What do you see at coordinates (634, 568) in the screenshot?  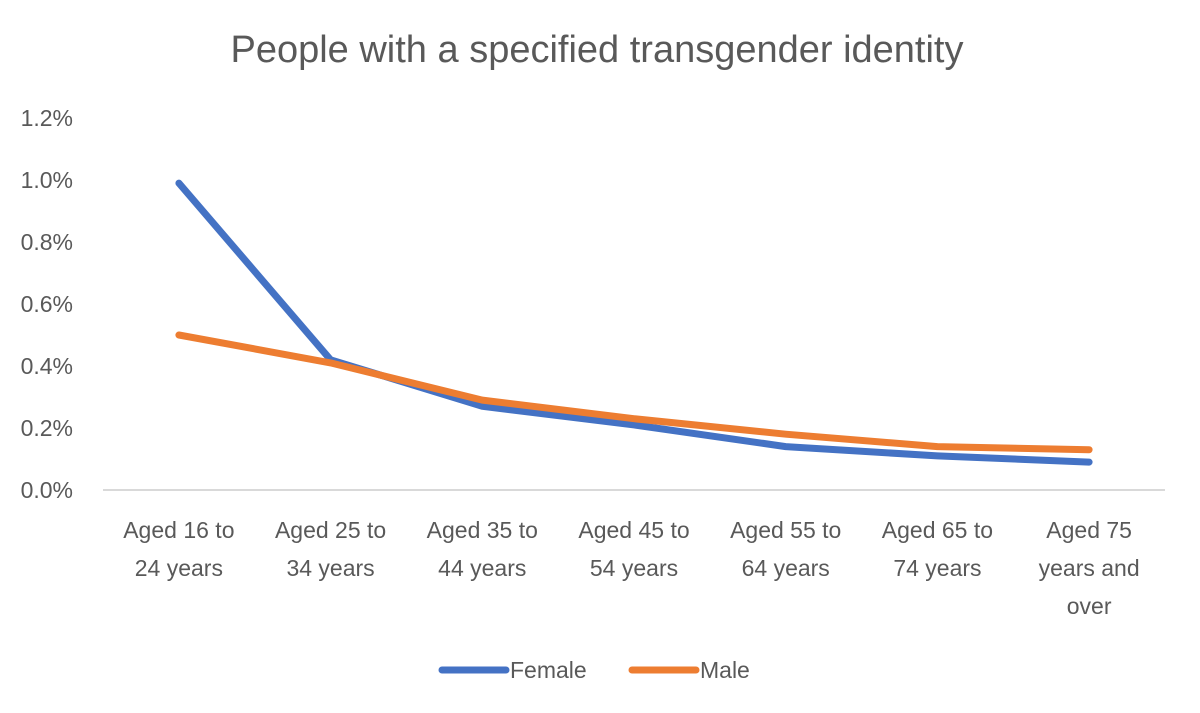 I see `x-category-label-line: 54 years` at bounding box center [634, 568].